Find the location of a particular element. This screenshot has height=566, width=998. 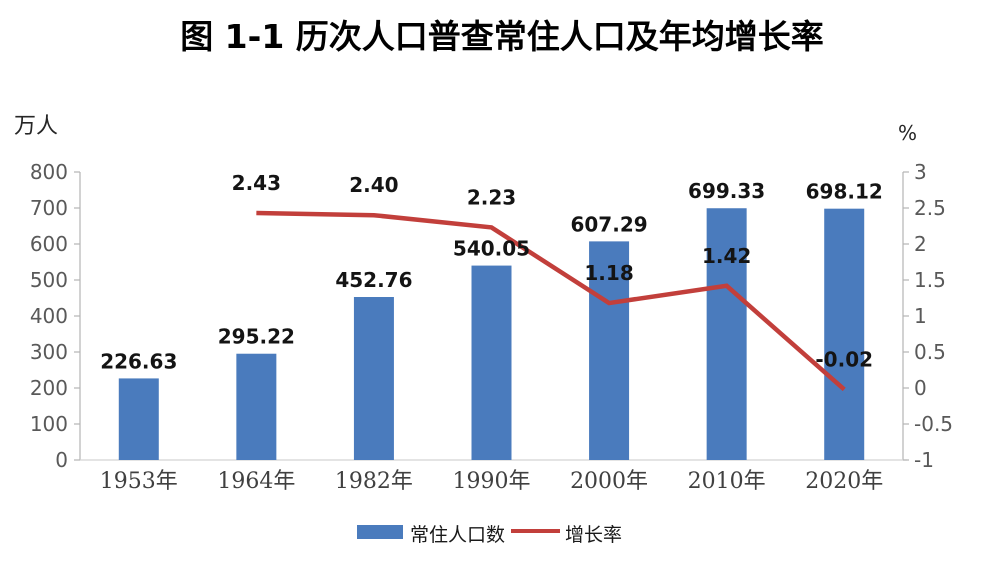

bar-1953年 is located at coordinates (138, 419).